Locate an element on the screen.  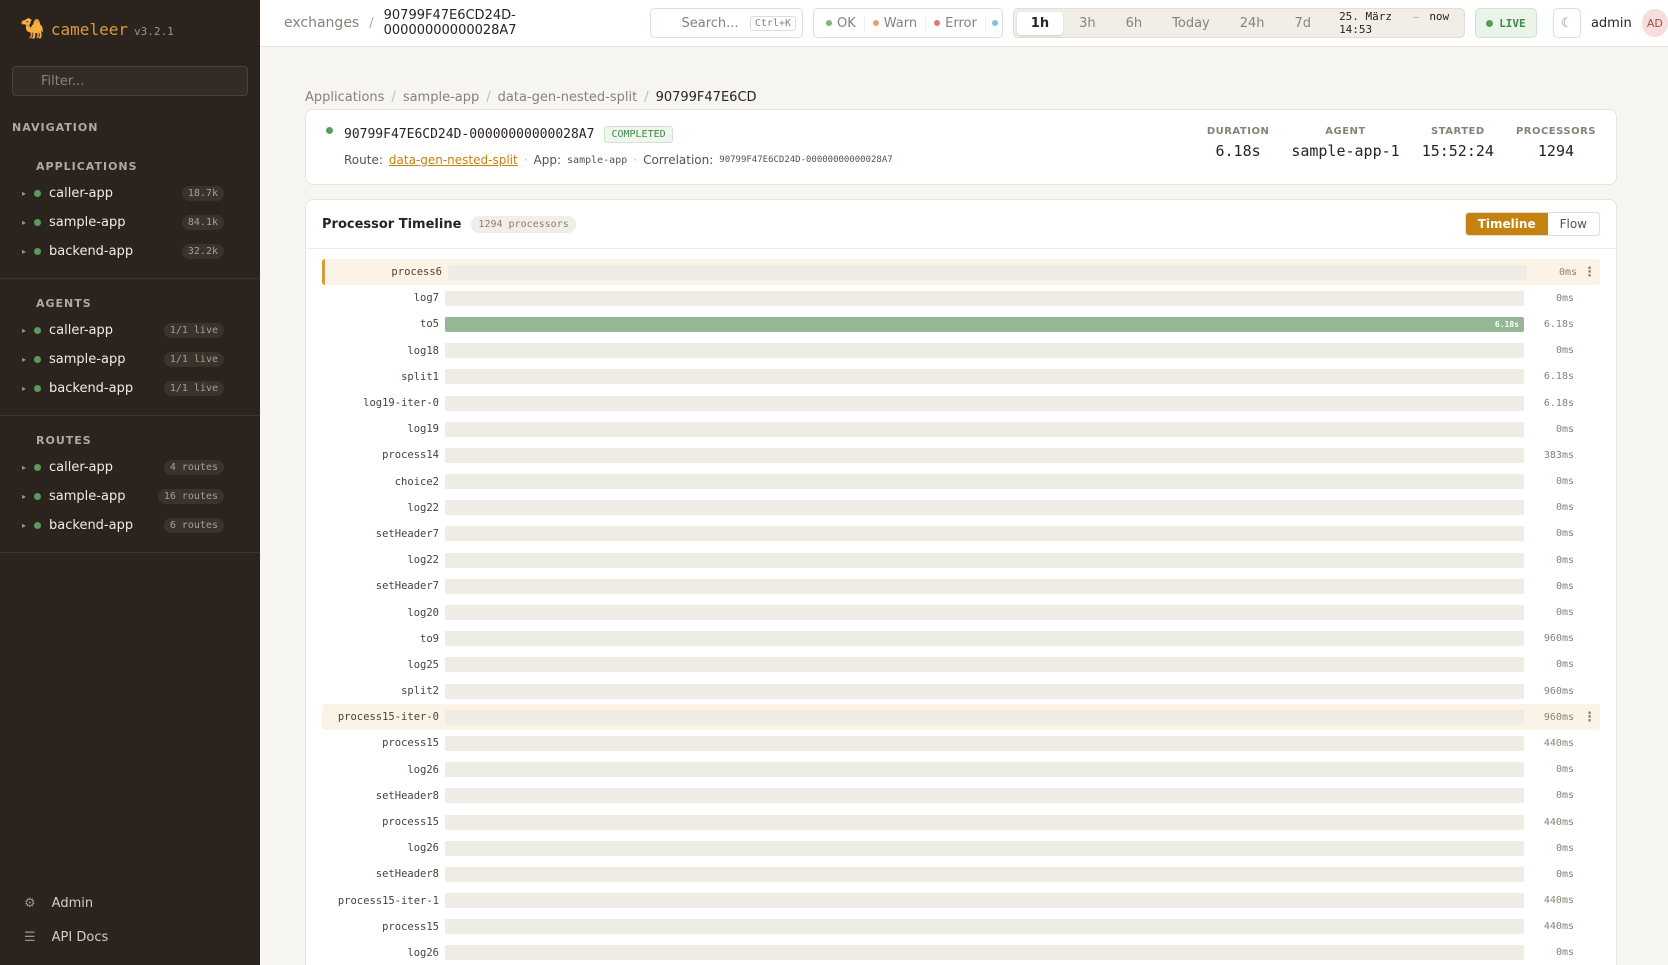
range-button: 7d is located at coordinates (1303, 23).